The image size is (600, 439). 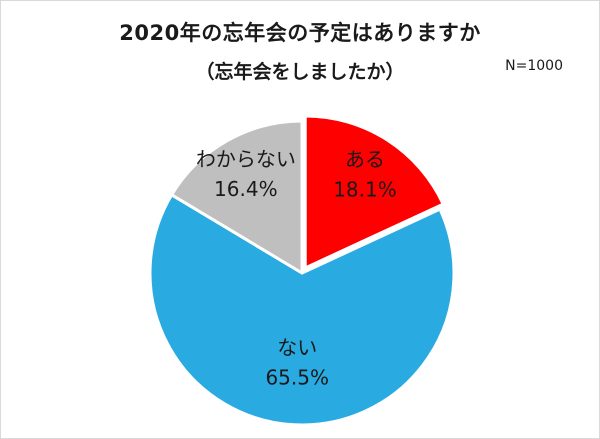 I want to click on pie-slice-label-nai: ない 65.5%, so click(x=297, y=363).